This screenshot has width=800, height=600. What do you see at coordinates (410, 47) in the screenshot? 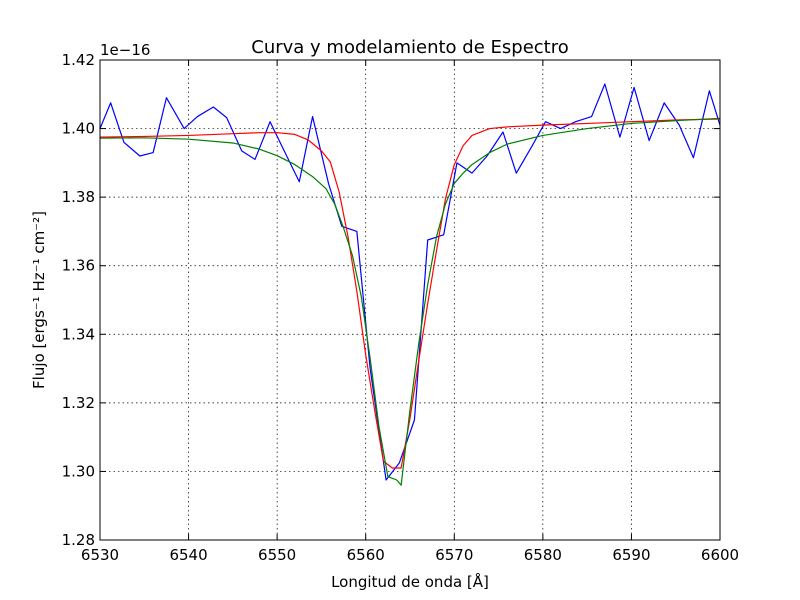
I see `chart-title: Curva y modelamiento de Espectro` at bounding box center [410, 47].